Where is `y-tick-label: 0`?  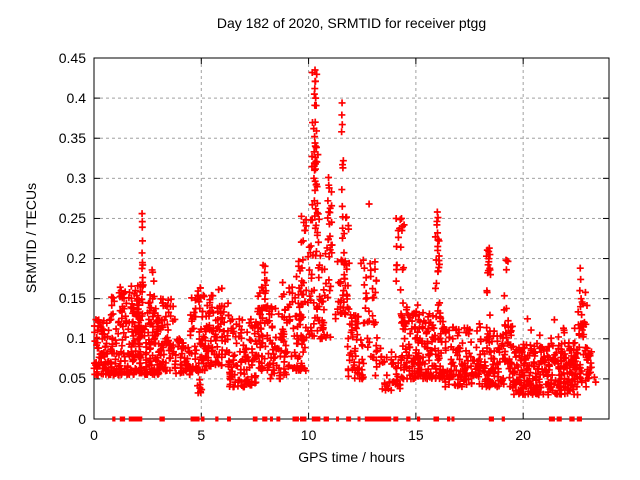 y-tick-label: 0 is located at coordinates (82, 418).